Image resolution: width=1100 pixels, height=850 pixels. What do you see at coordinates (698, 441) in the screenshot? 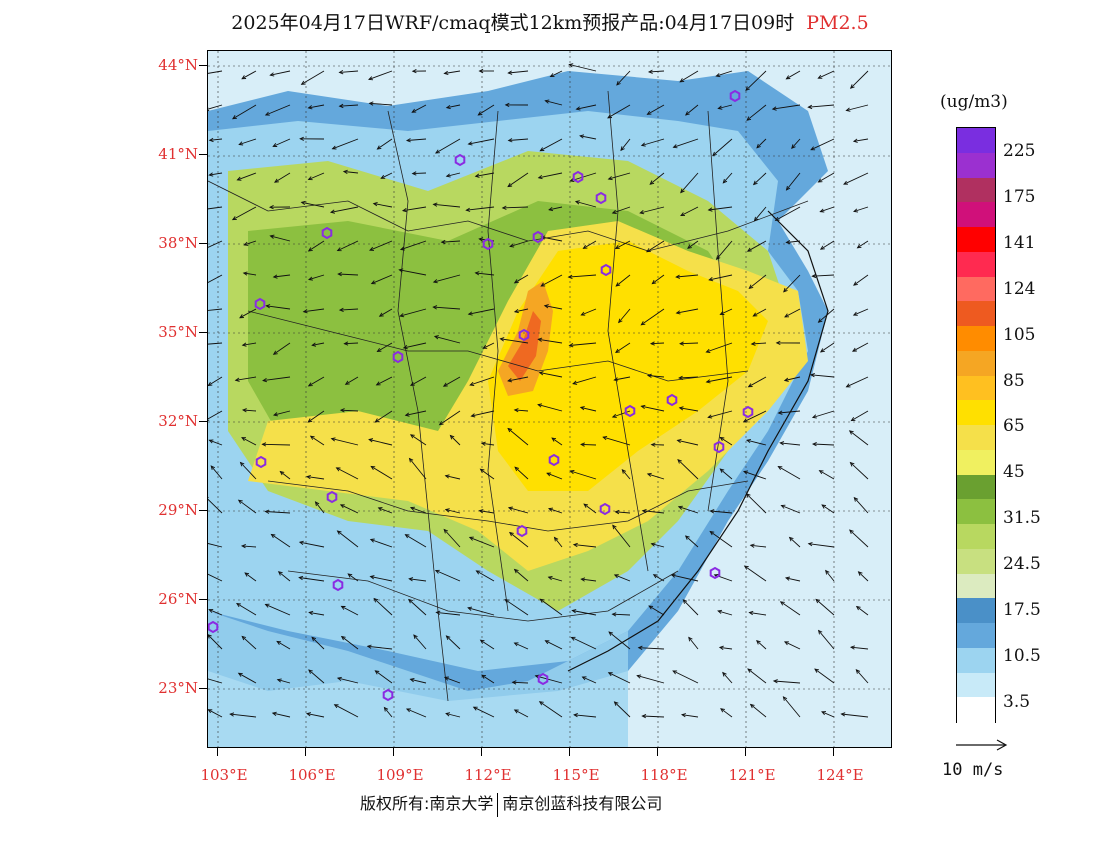
I see `coastline` at bounding box center [698, 441].